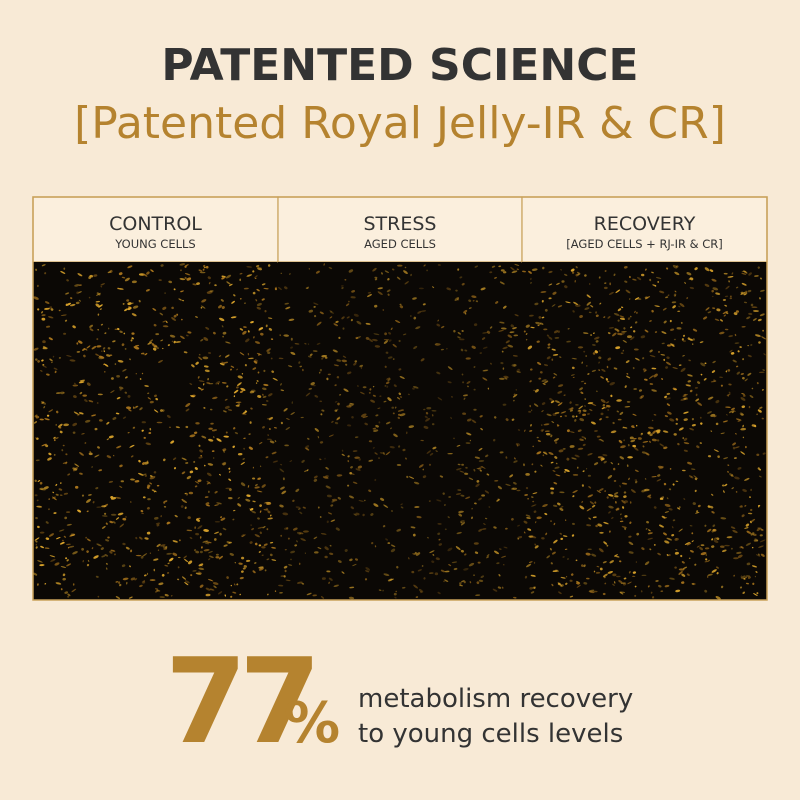 The height and width of the screenshot is (800, 800). Describe the element at coordinates (154, 244) in the screenshot. I see `panel-subtitle: YOUNG CELLS` at that location.